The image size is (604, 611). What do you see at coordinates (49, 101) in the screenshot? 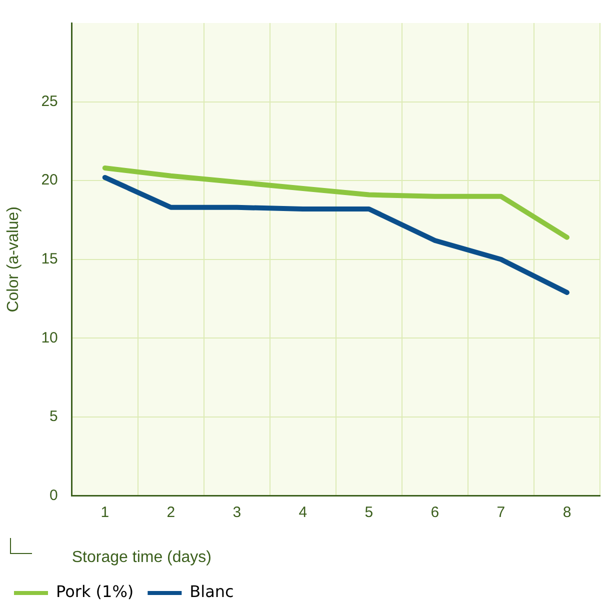
I see `y-tick-label: 25` at bounding box center [49, 101].